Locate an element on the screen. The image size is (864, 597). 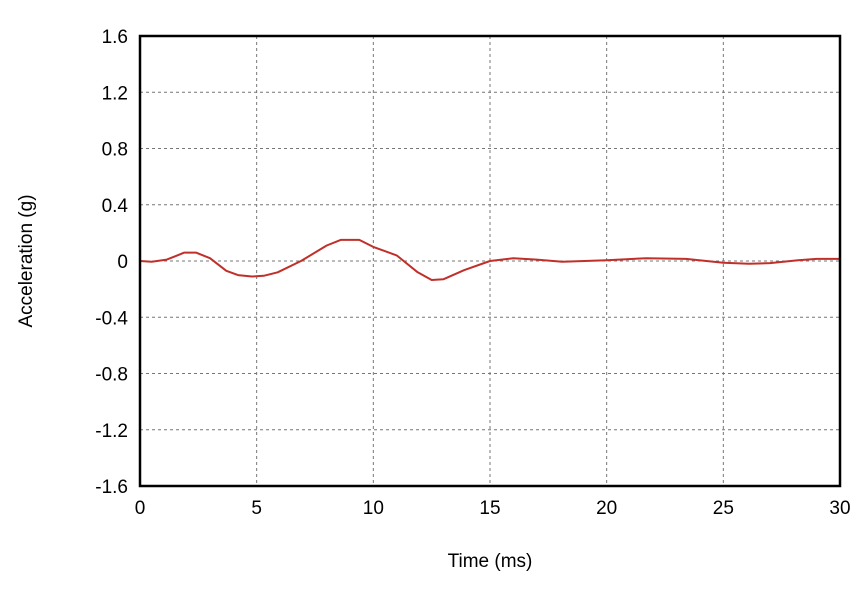
x-tick-label: 30 is located at coordinates (839, 508).